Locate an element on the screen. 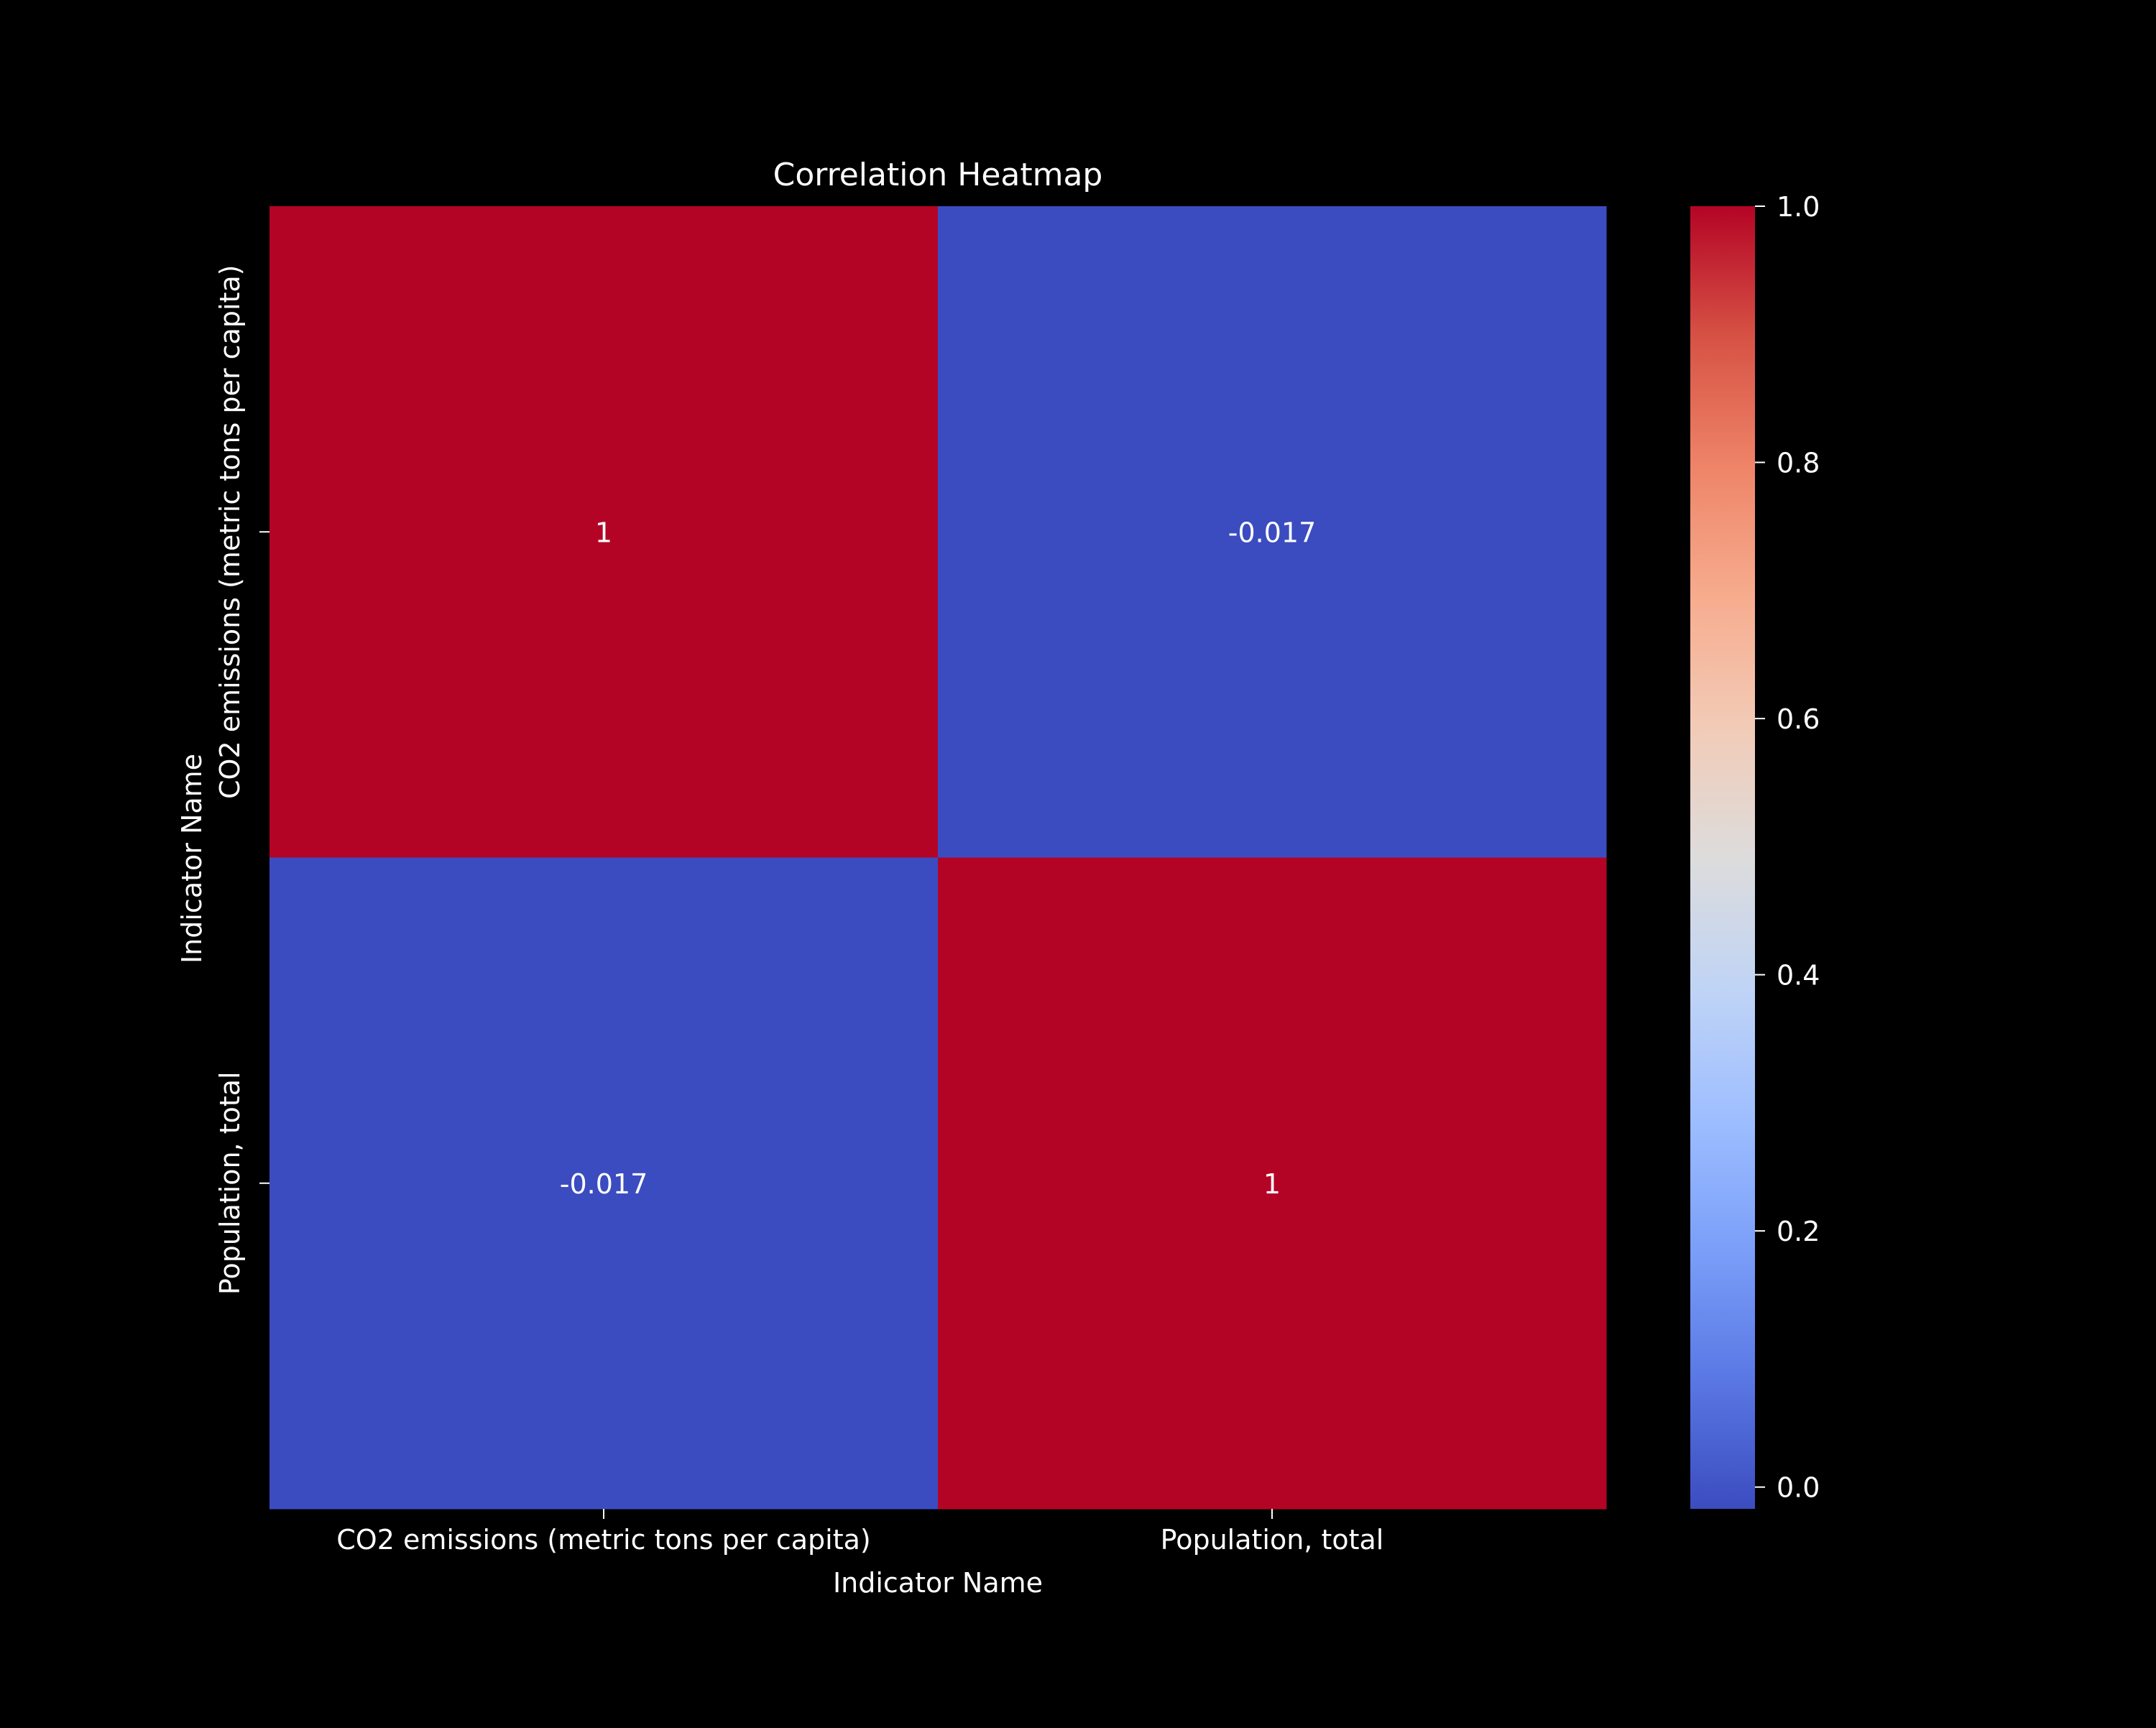 The image size is (2156, 1728). y-tick-label-1: Population, total is located at coordinates (230, 1183).